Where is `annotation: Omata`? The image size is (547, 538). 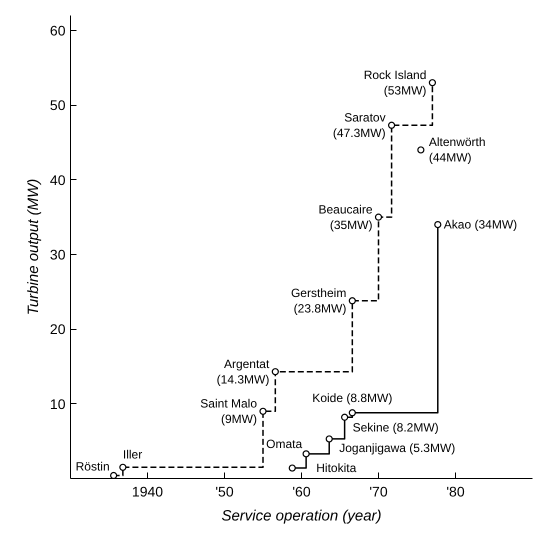 annotation: Omata is located at coordinates (284, 443).